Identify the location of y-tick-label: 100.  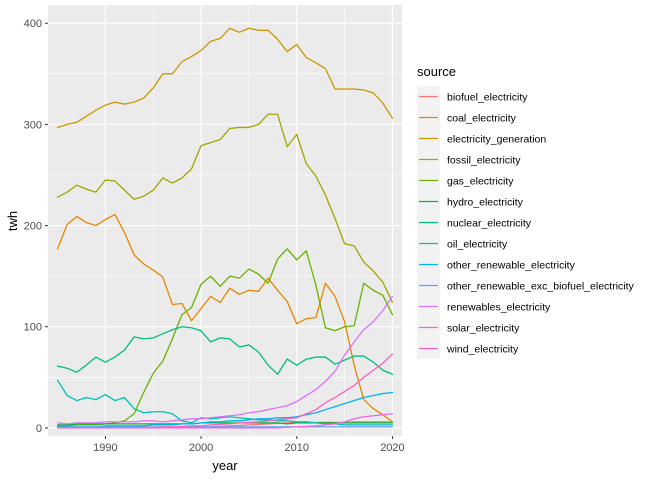
(33, 328).